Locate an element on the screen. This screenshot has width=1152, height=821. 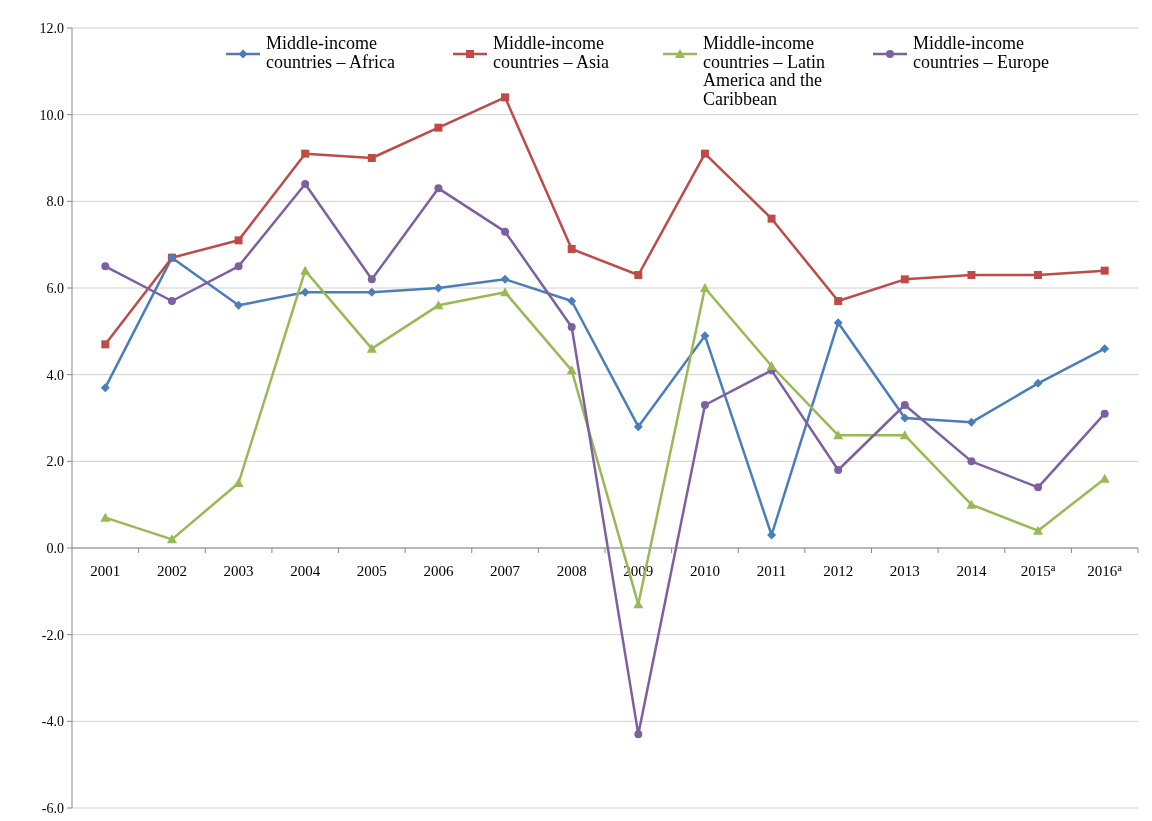
x-tick-label: 2004 is located at coordinates (305, 571).